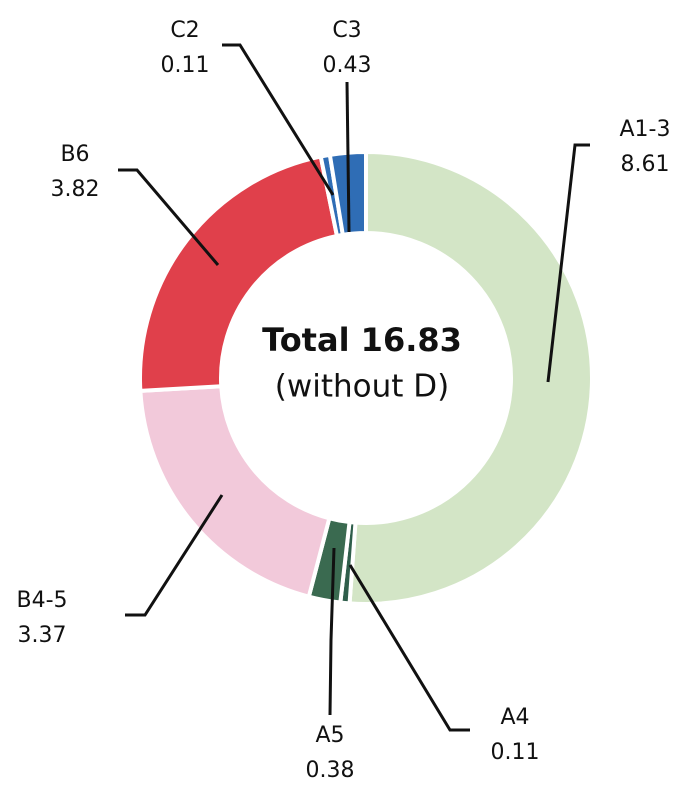 This screenshot has height=802, width=690. Describe the element at coordinates (329, 735) in the screenshot. I see `segment-label: A5` at that location.